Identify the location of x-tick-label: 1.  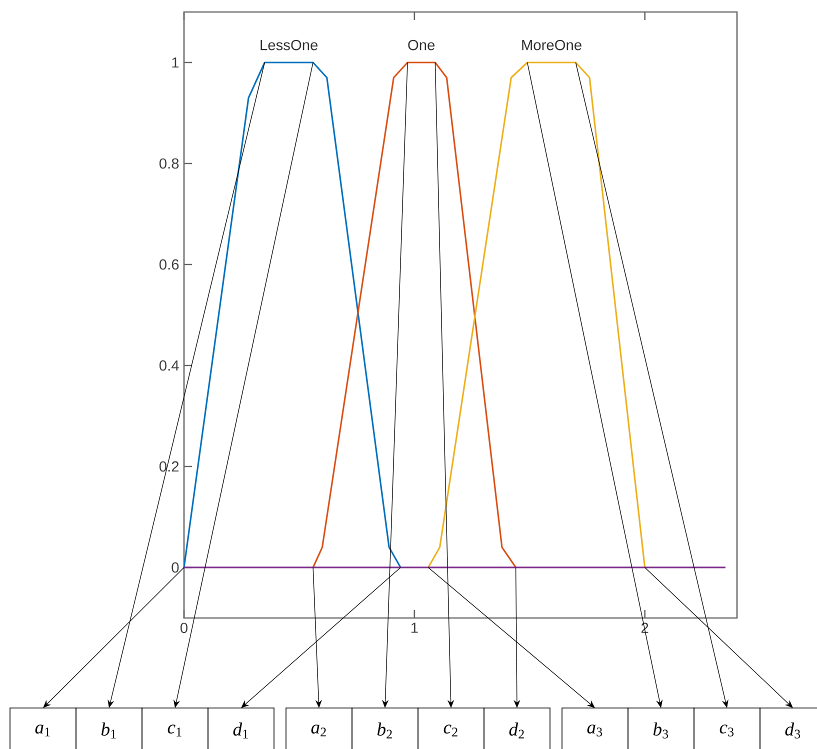
(414, 627).